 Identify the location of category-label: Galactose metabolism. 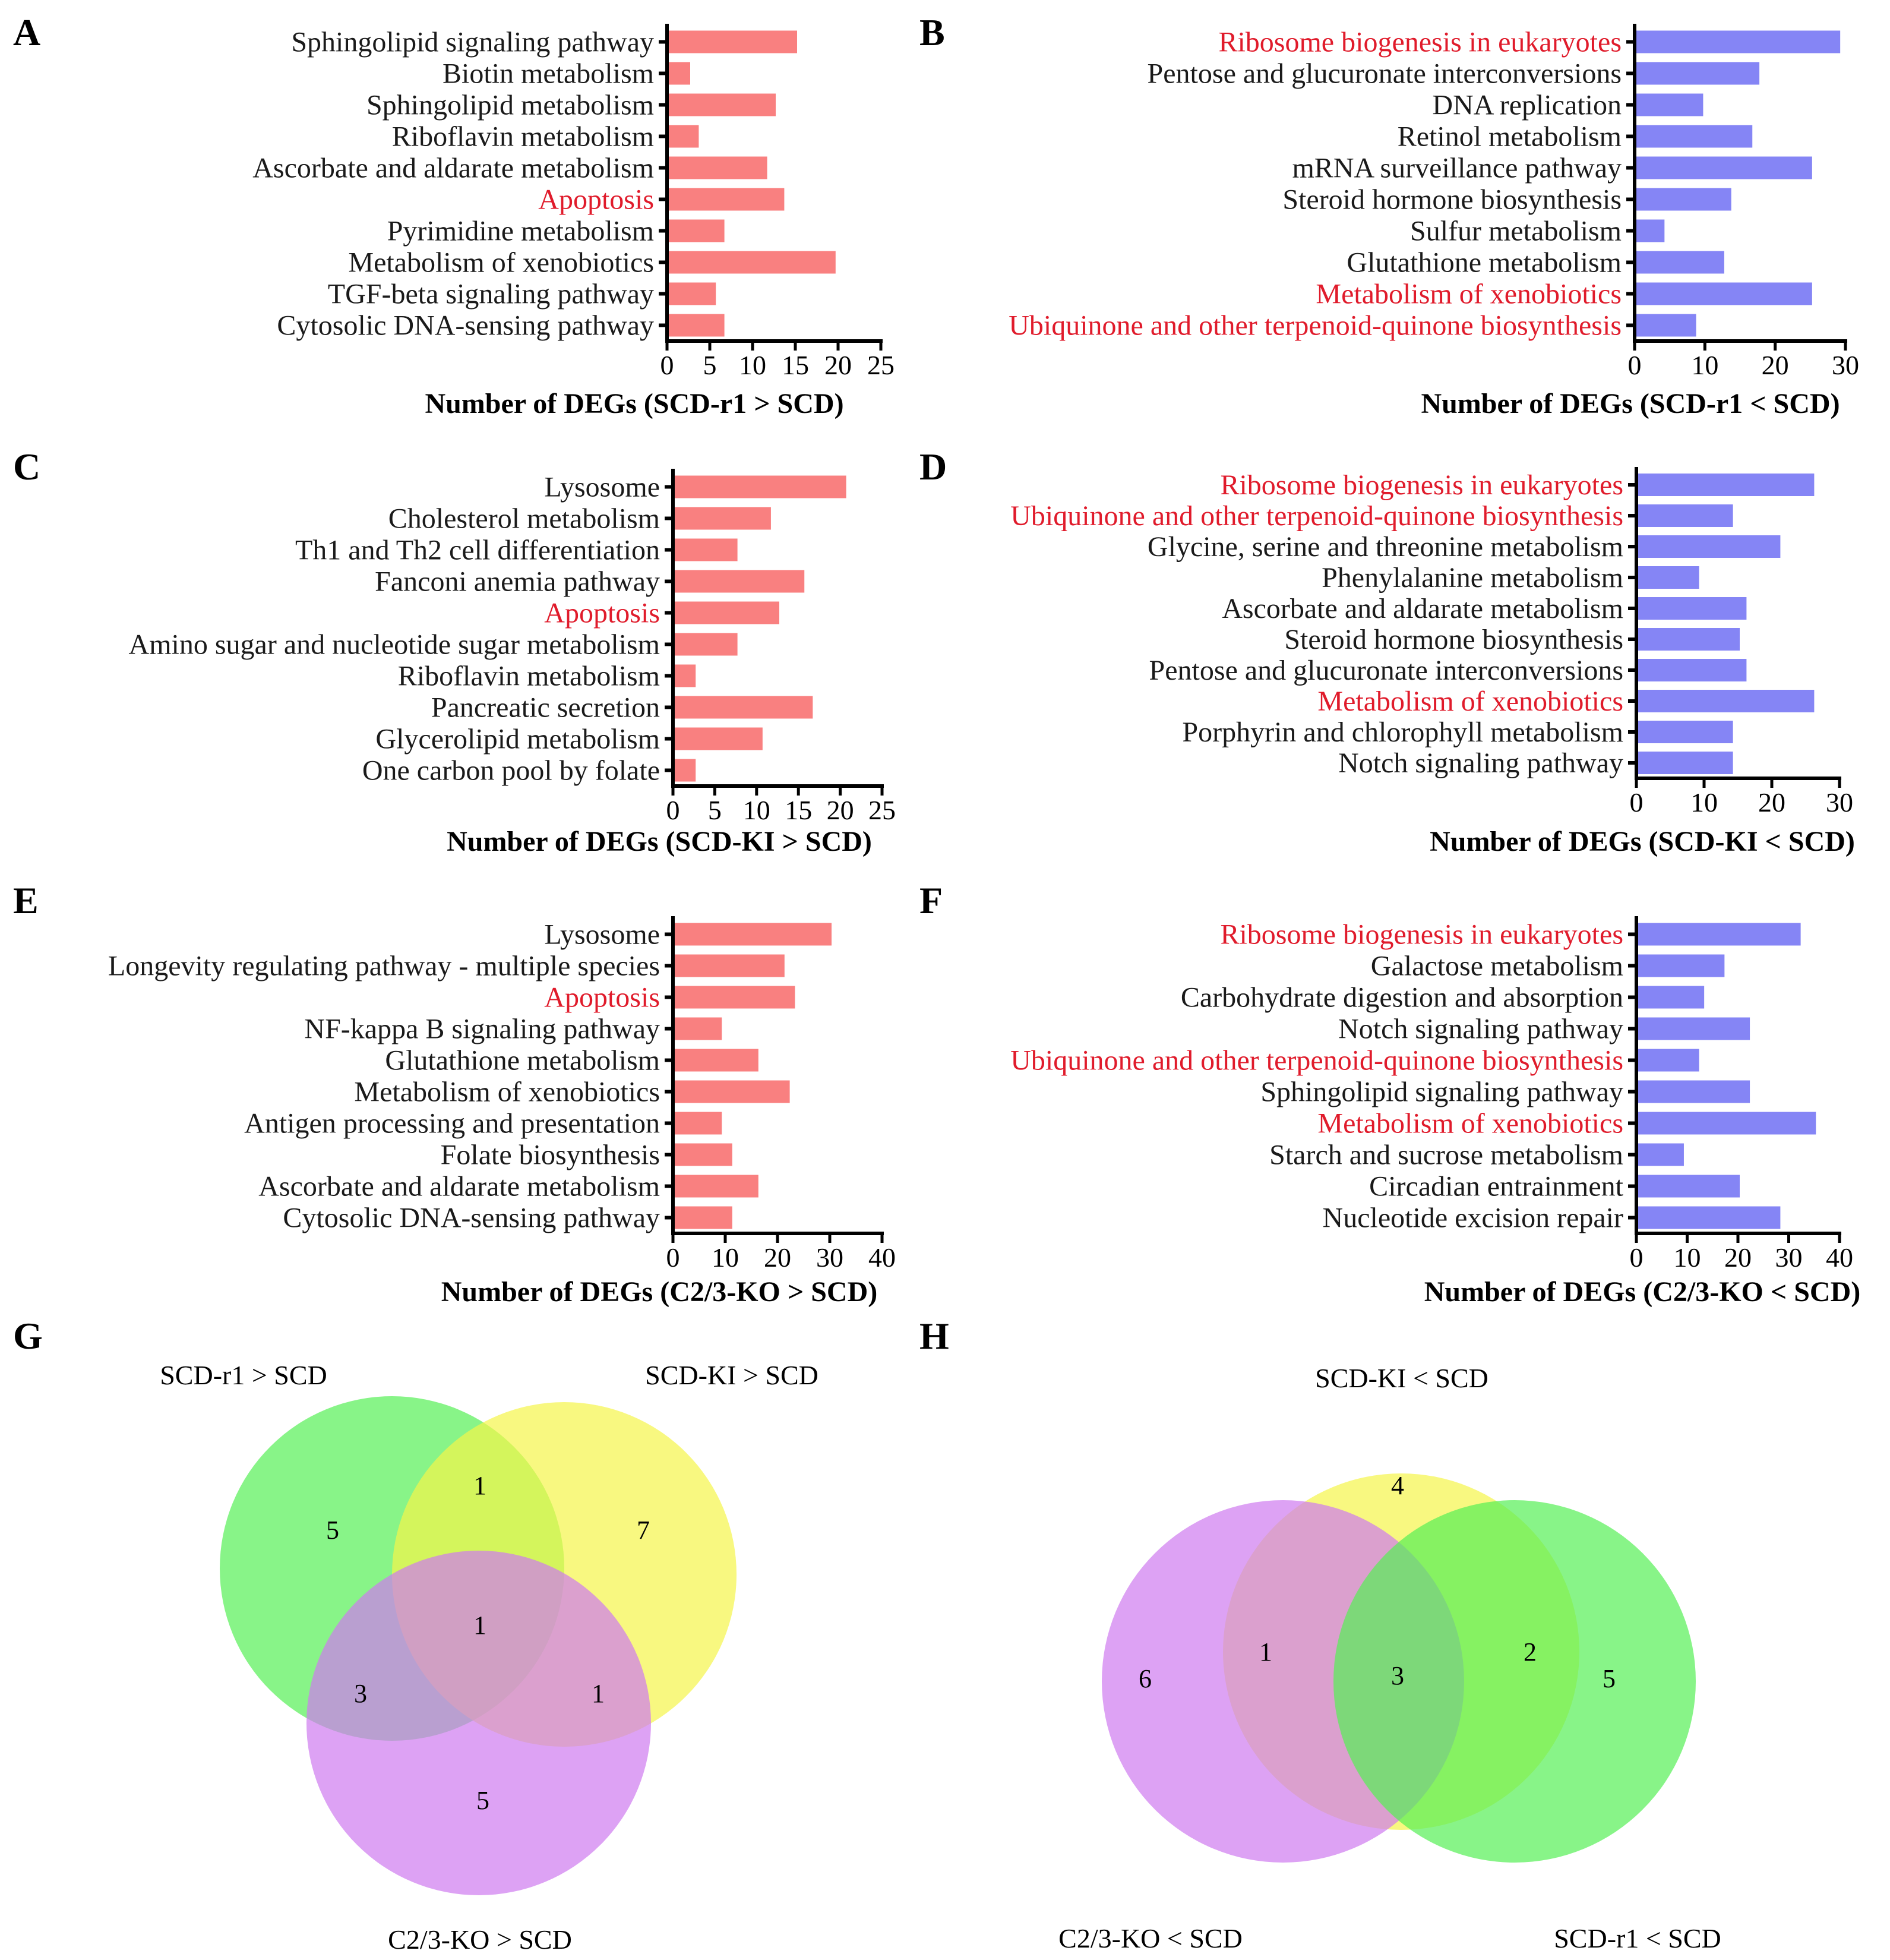
(1497, 966).